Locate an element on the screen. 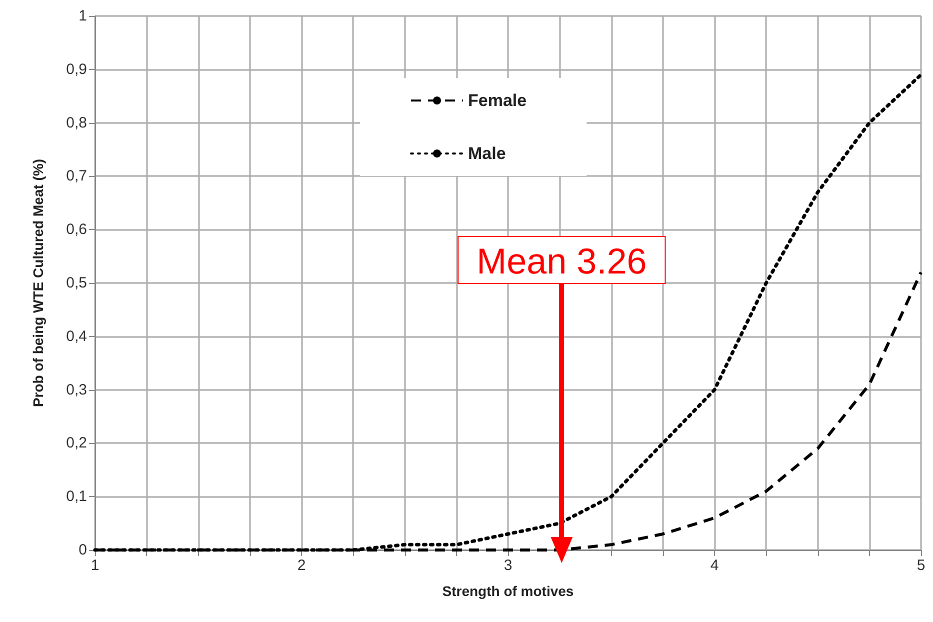 The image size is (933, 622). x-tick-label: 5 is located at coordinates (921, 565).